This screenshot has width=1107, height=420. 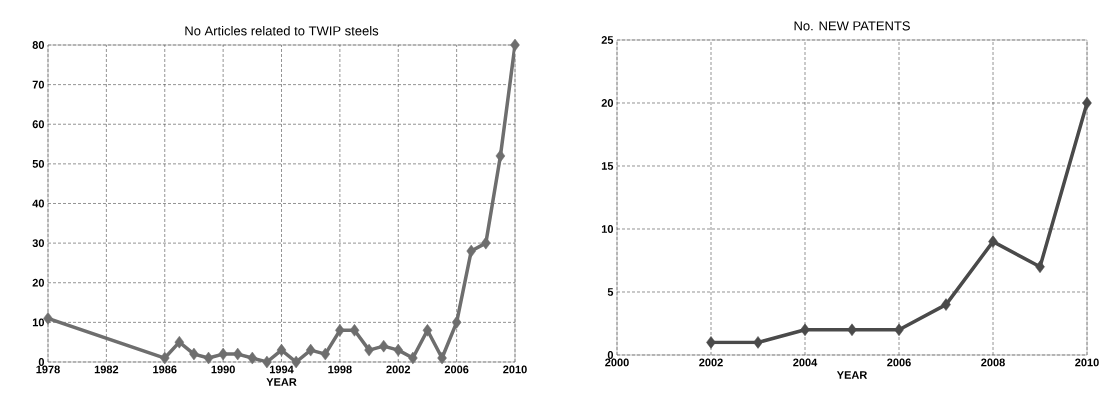 What do you see at coordinates (38, 163) in the screenshot?
I see `y-tick-label: 50` at bounding box center [38, 163].